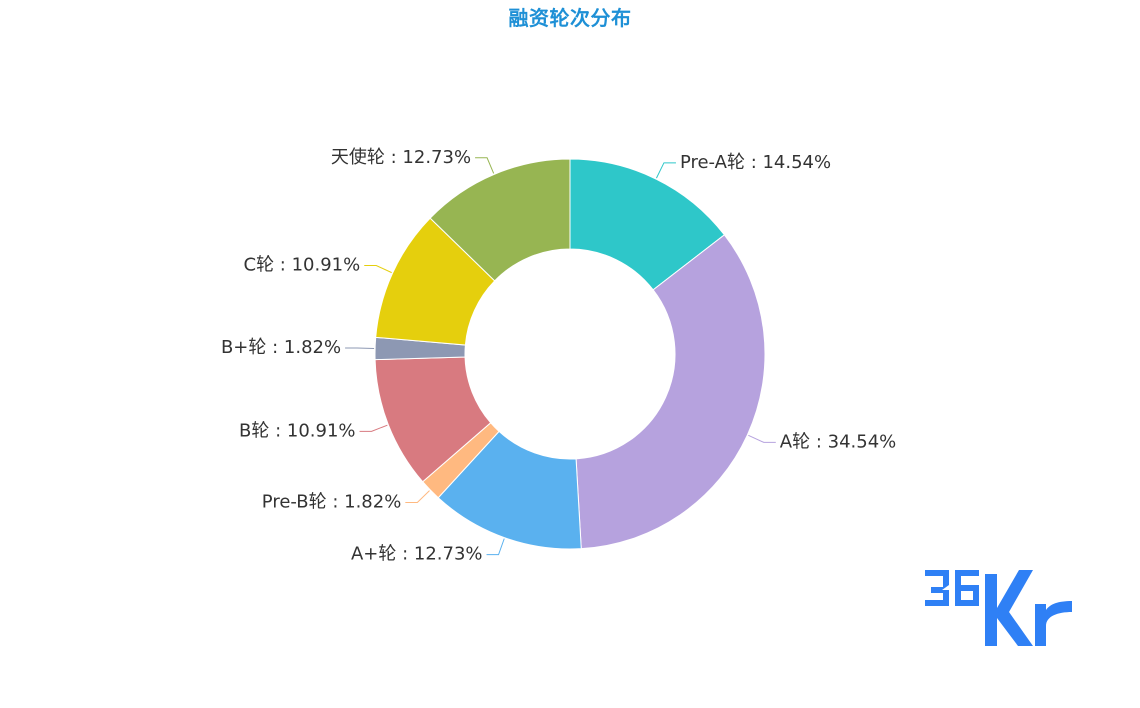  I want to click on leader-line-a-plus轮, so click(495, 547).